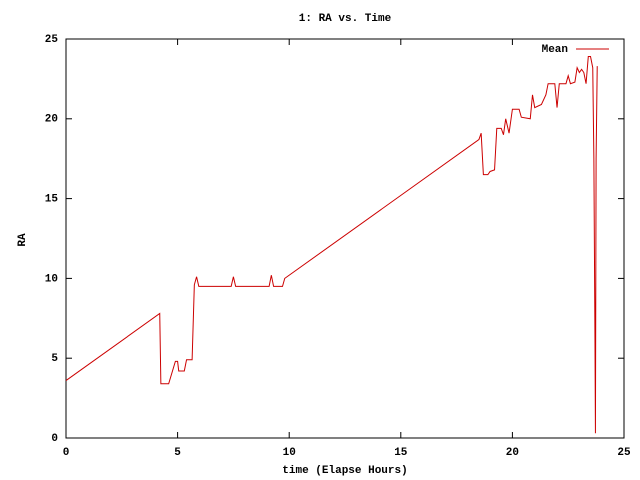  What do you see at coordinates (52, 40) in the screenshot?
I see `y-tick-label: 25` at bounding box center [52, 40].